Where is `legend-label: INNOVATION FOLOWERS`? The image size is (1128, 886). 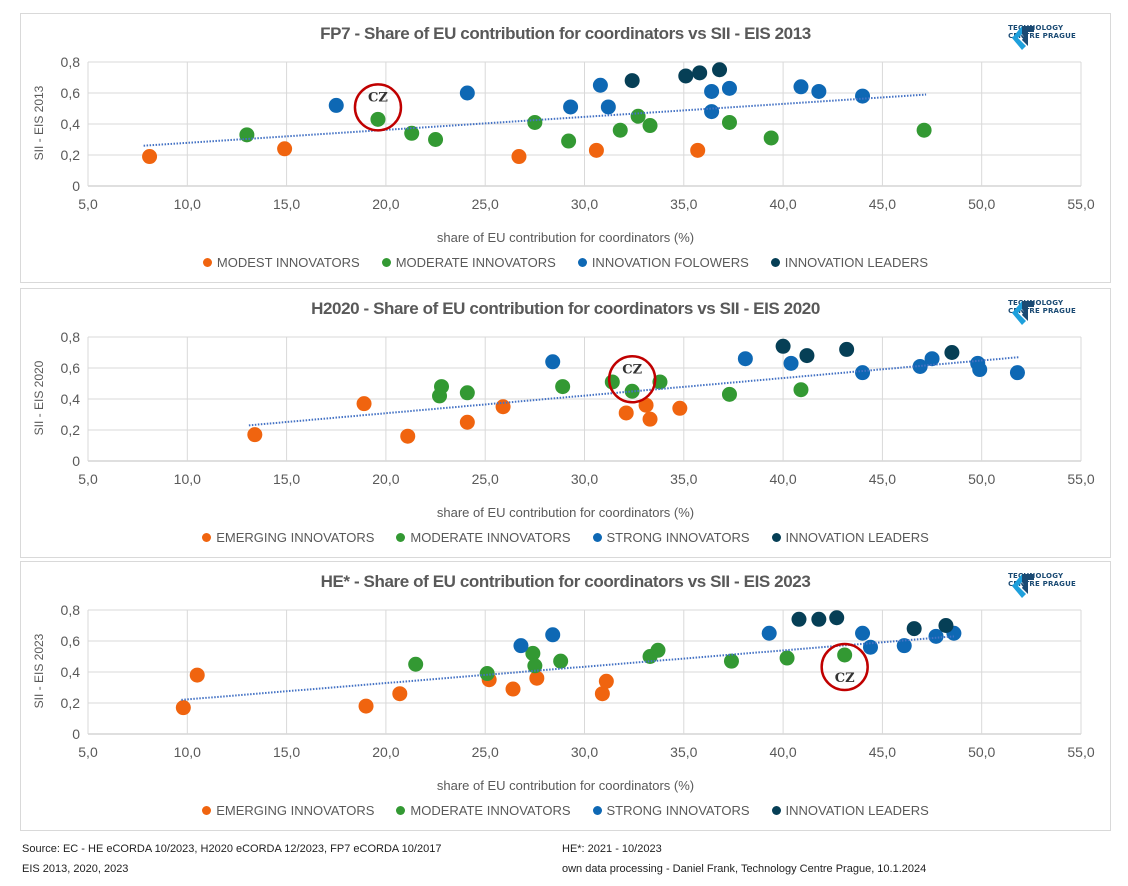 legend-label: INNOVATION FOLOWERS is located at coordinates (670, 262).